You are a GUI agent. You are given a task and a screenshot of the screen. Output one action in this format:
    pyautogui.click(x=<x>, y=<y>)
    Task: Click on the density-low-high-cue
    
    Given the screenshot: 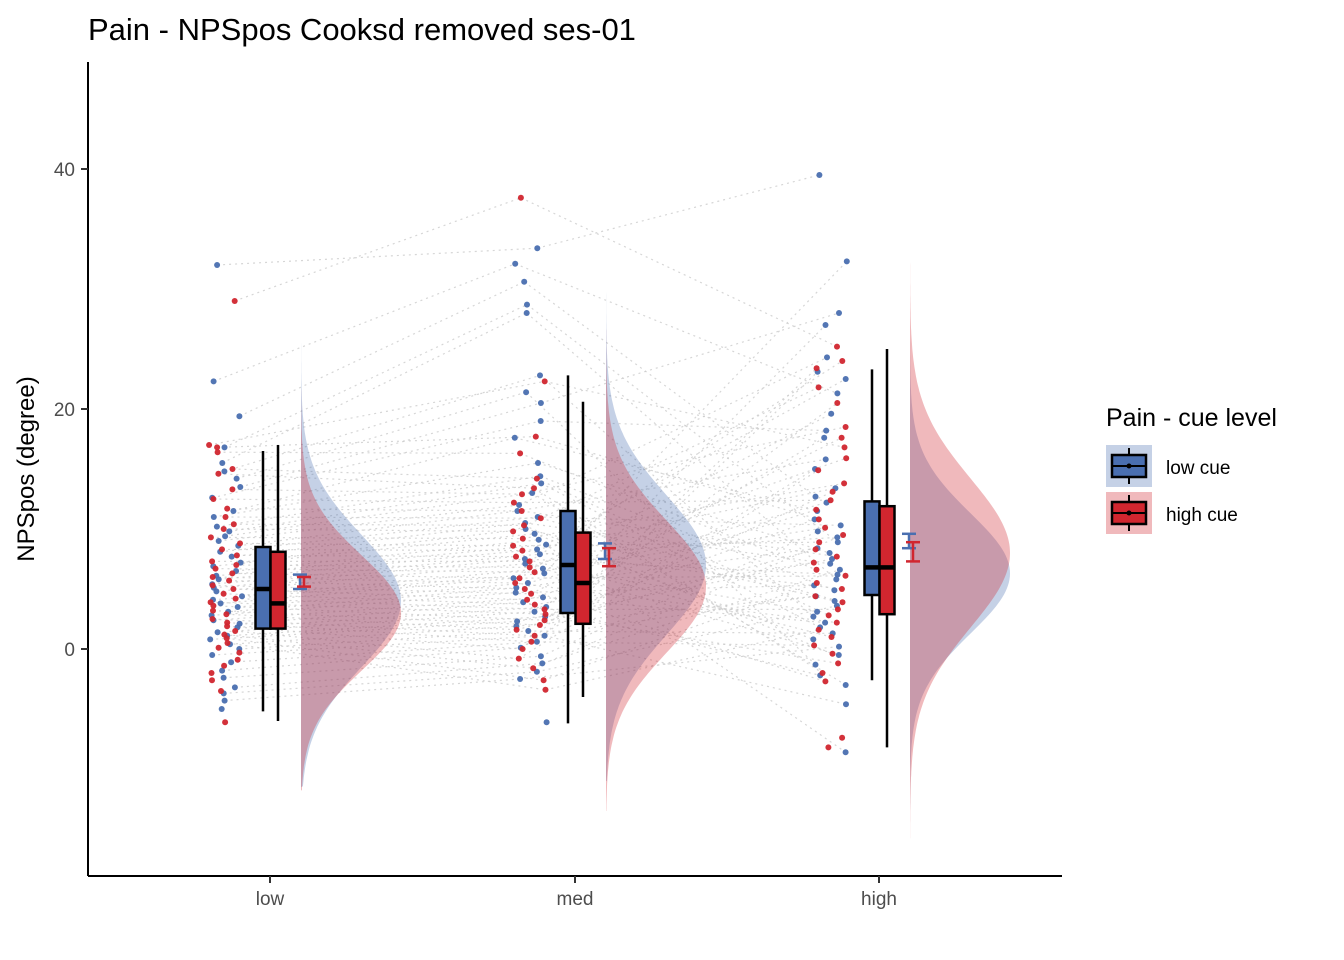 What is the action you would take?
    pyautogui.click(x=351, y=498)
    